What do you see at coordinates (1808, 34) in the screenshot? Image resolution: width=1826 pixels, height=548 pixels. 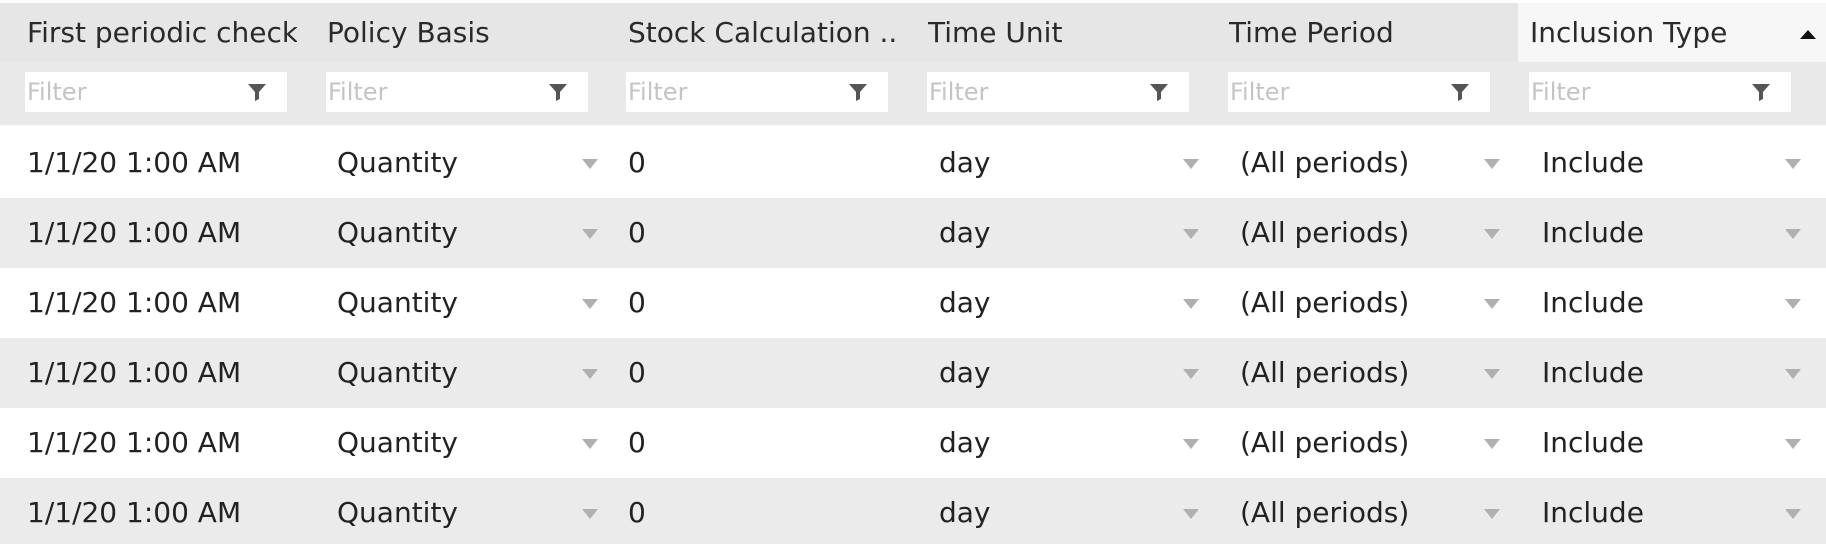 I see `sort-ascending-icon` at bounding box center [1808, 34].